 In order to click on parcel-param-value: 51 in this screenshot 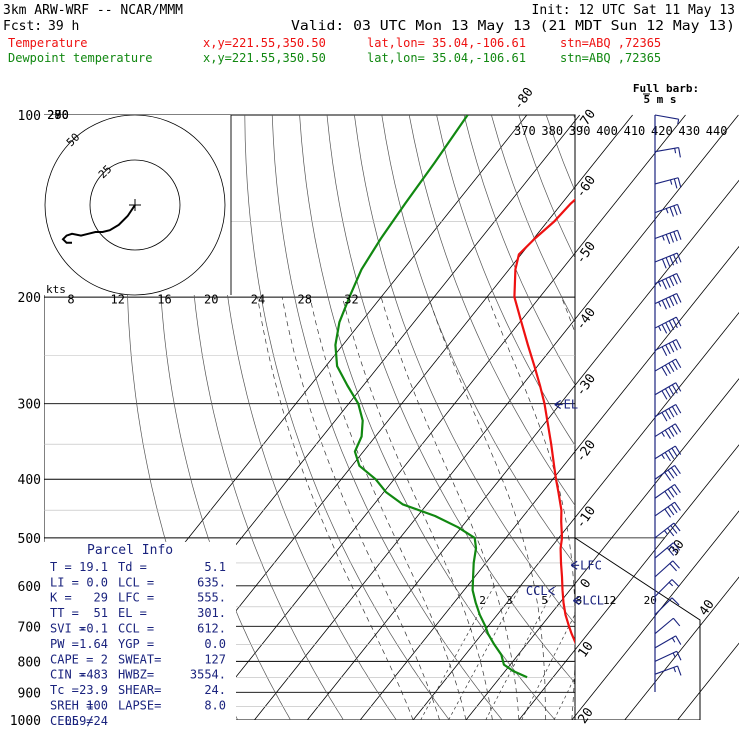, I will do `click(101, 613)`.